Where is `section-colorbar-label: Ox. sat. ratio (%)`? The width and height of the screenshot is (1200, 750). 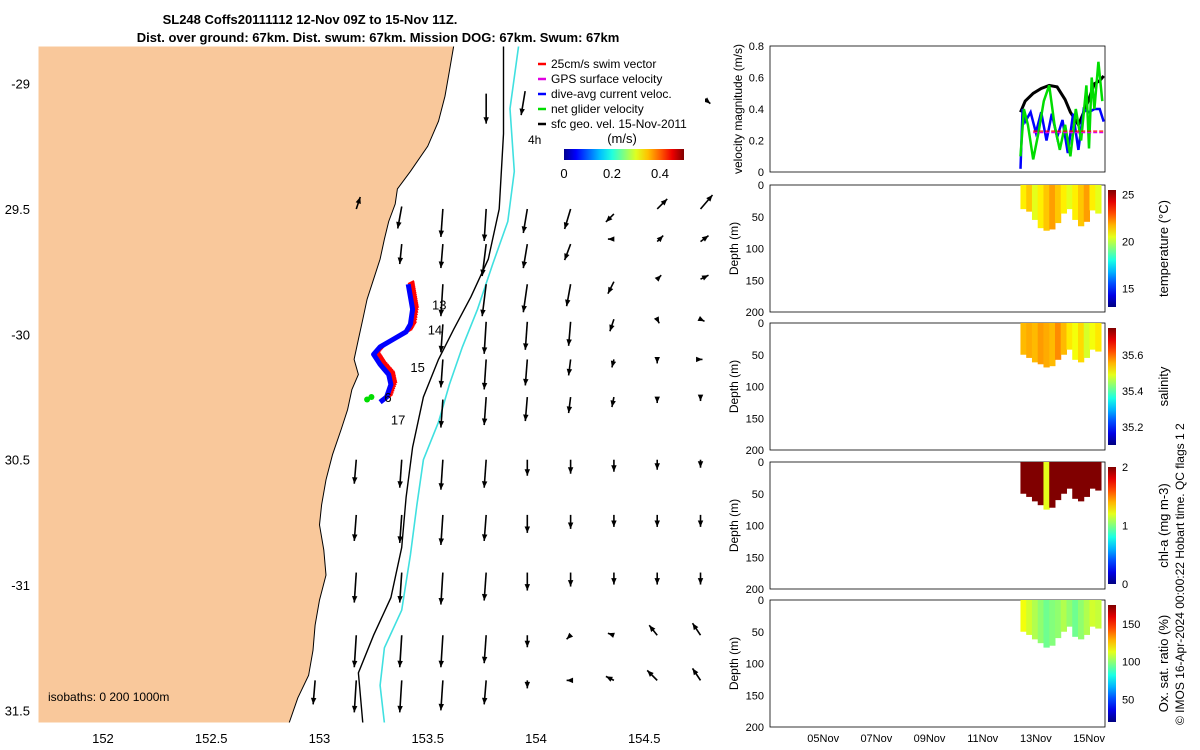
section-colorbar-label: Ox. sat. ratio (%) is located at coordinates (1163, 664).